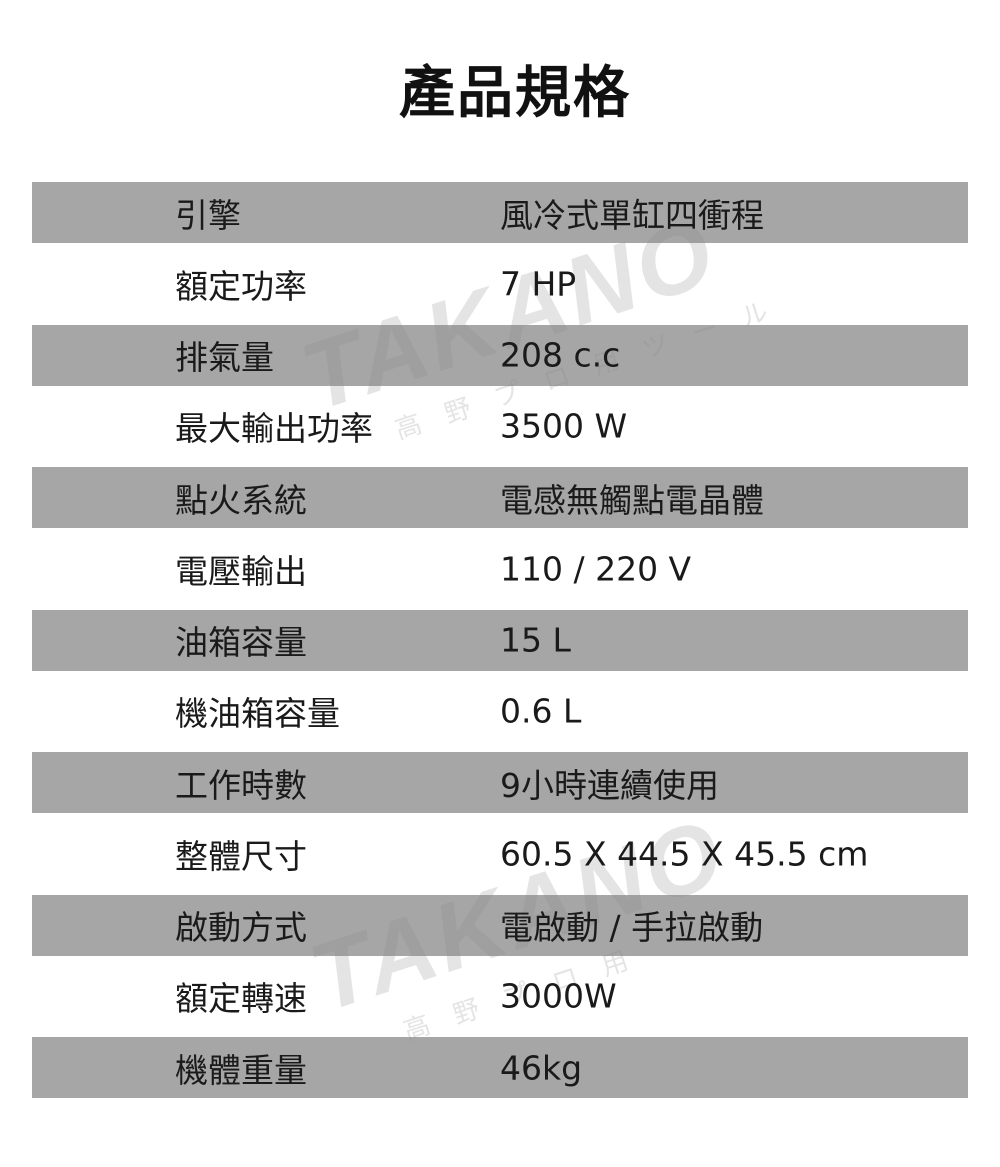  Describe the element at coordinates (632, 500) in the screenshot. I see `spec-value: 電感無觸點電晶體` at that location.